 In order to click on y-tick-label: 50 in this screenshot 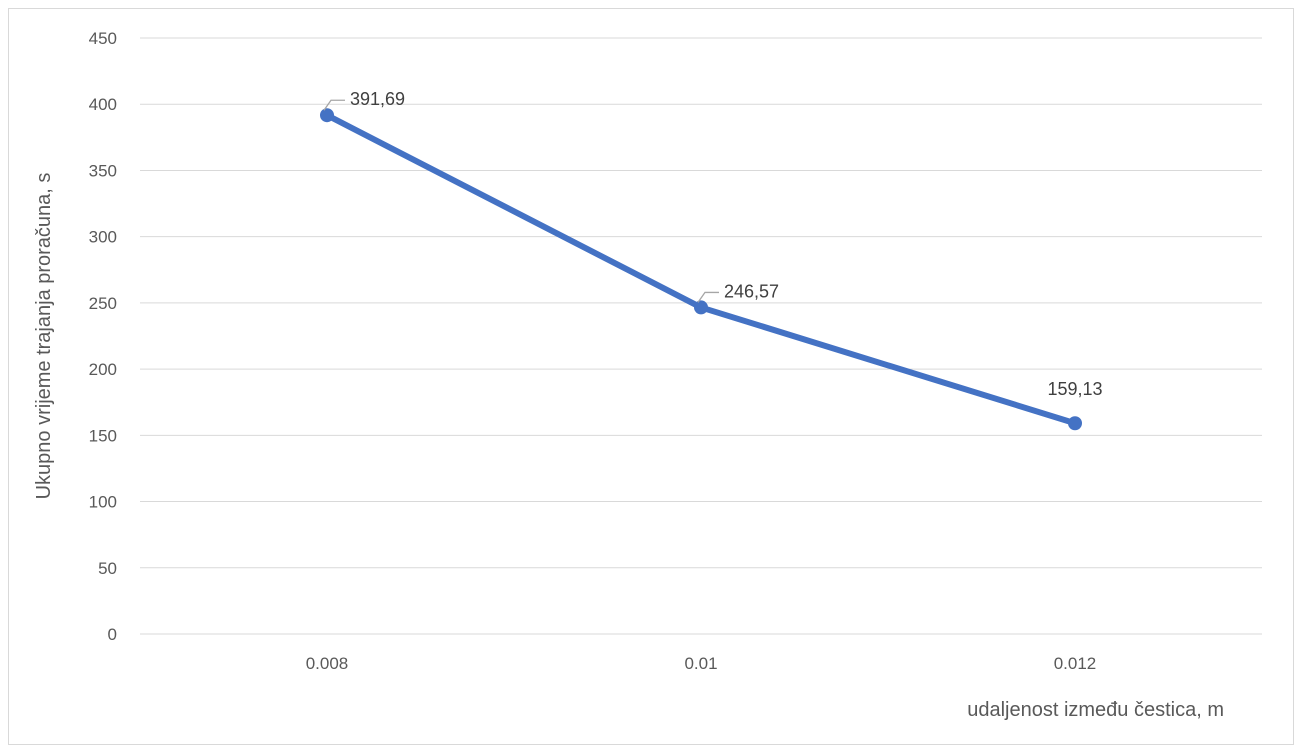, I will do `click(107, 568)`.